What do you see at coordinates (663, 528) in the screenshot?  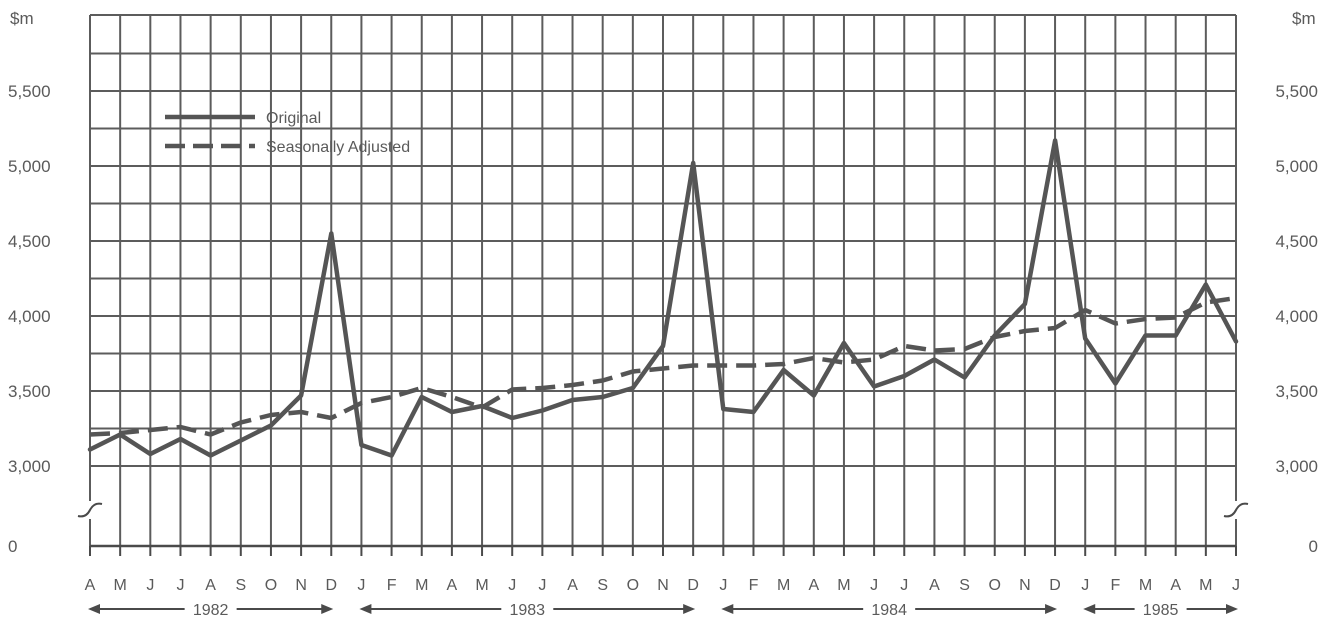 I see `axes` at bounding box center [663, 528].